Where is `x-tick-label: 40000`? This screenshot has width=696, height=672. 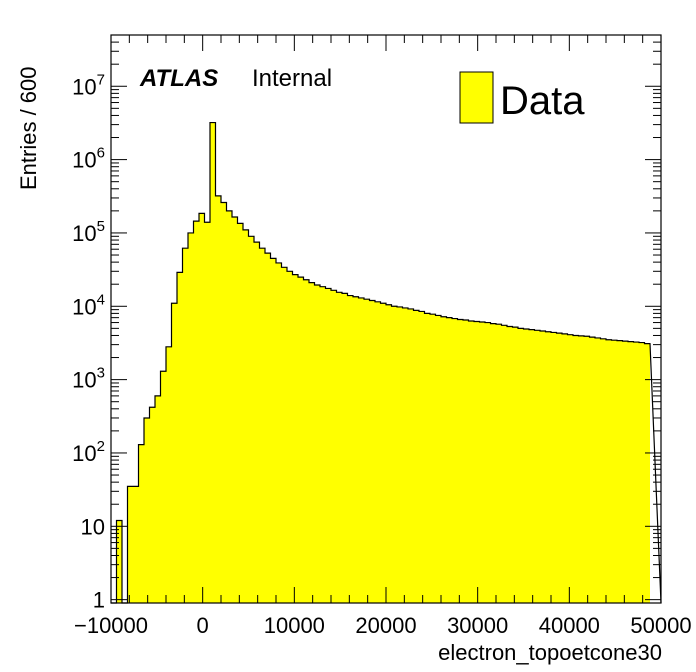
x-tick-label: 40000 is located at coordinates (569, 625).